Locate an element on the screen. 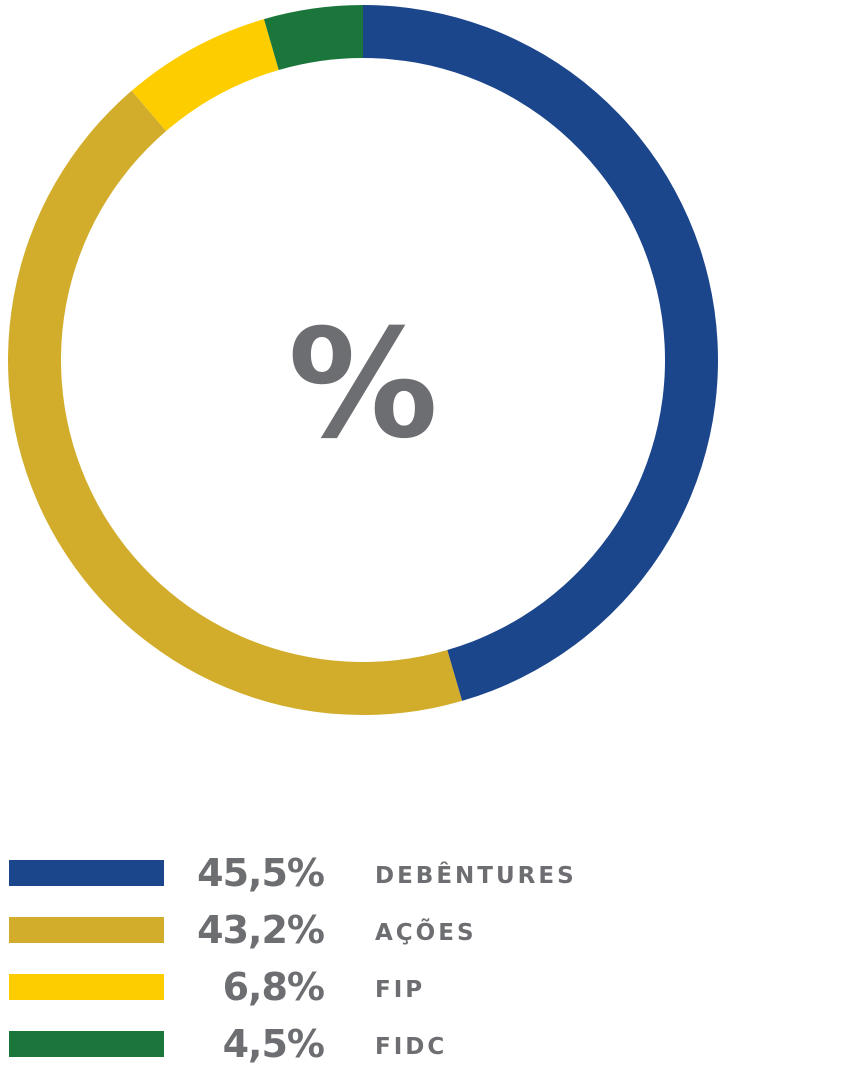  legend-item-debentures: 45,5% DEBÊNTURES is located at coordinates (319, 874).